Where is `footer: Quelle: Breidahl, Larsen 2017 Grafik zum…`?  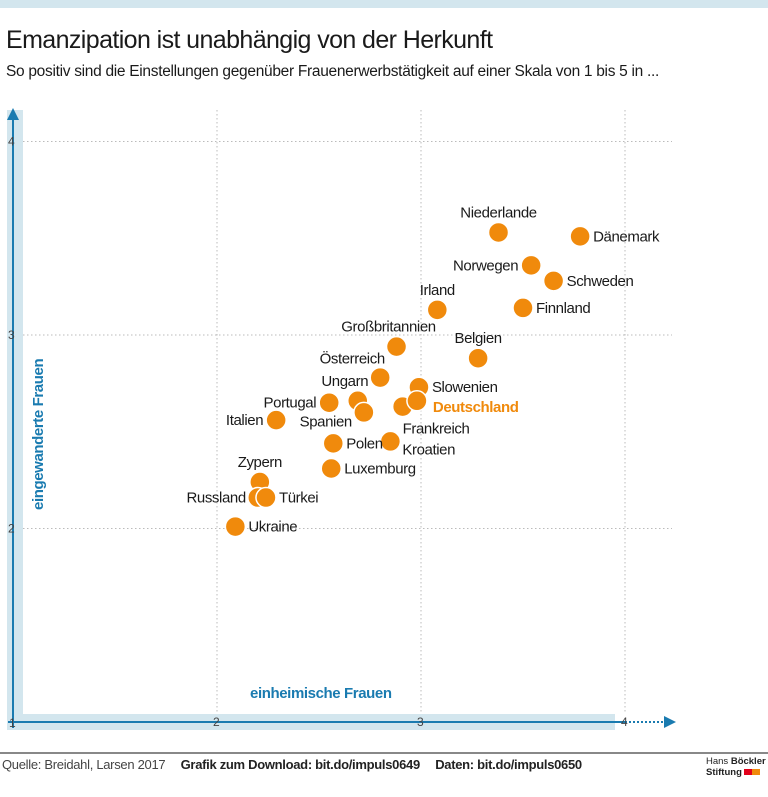
footer: Quelle: Breidahl, Larsen 2017 Grafik zum… is located at coordinates (292, 764).